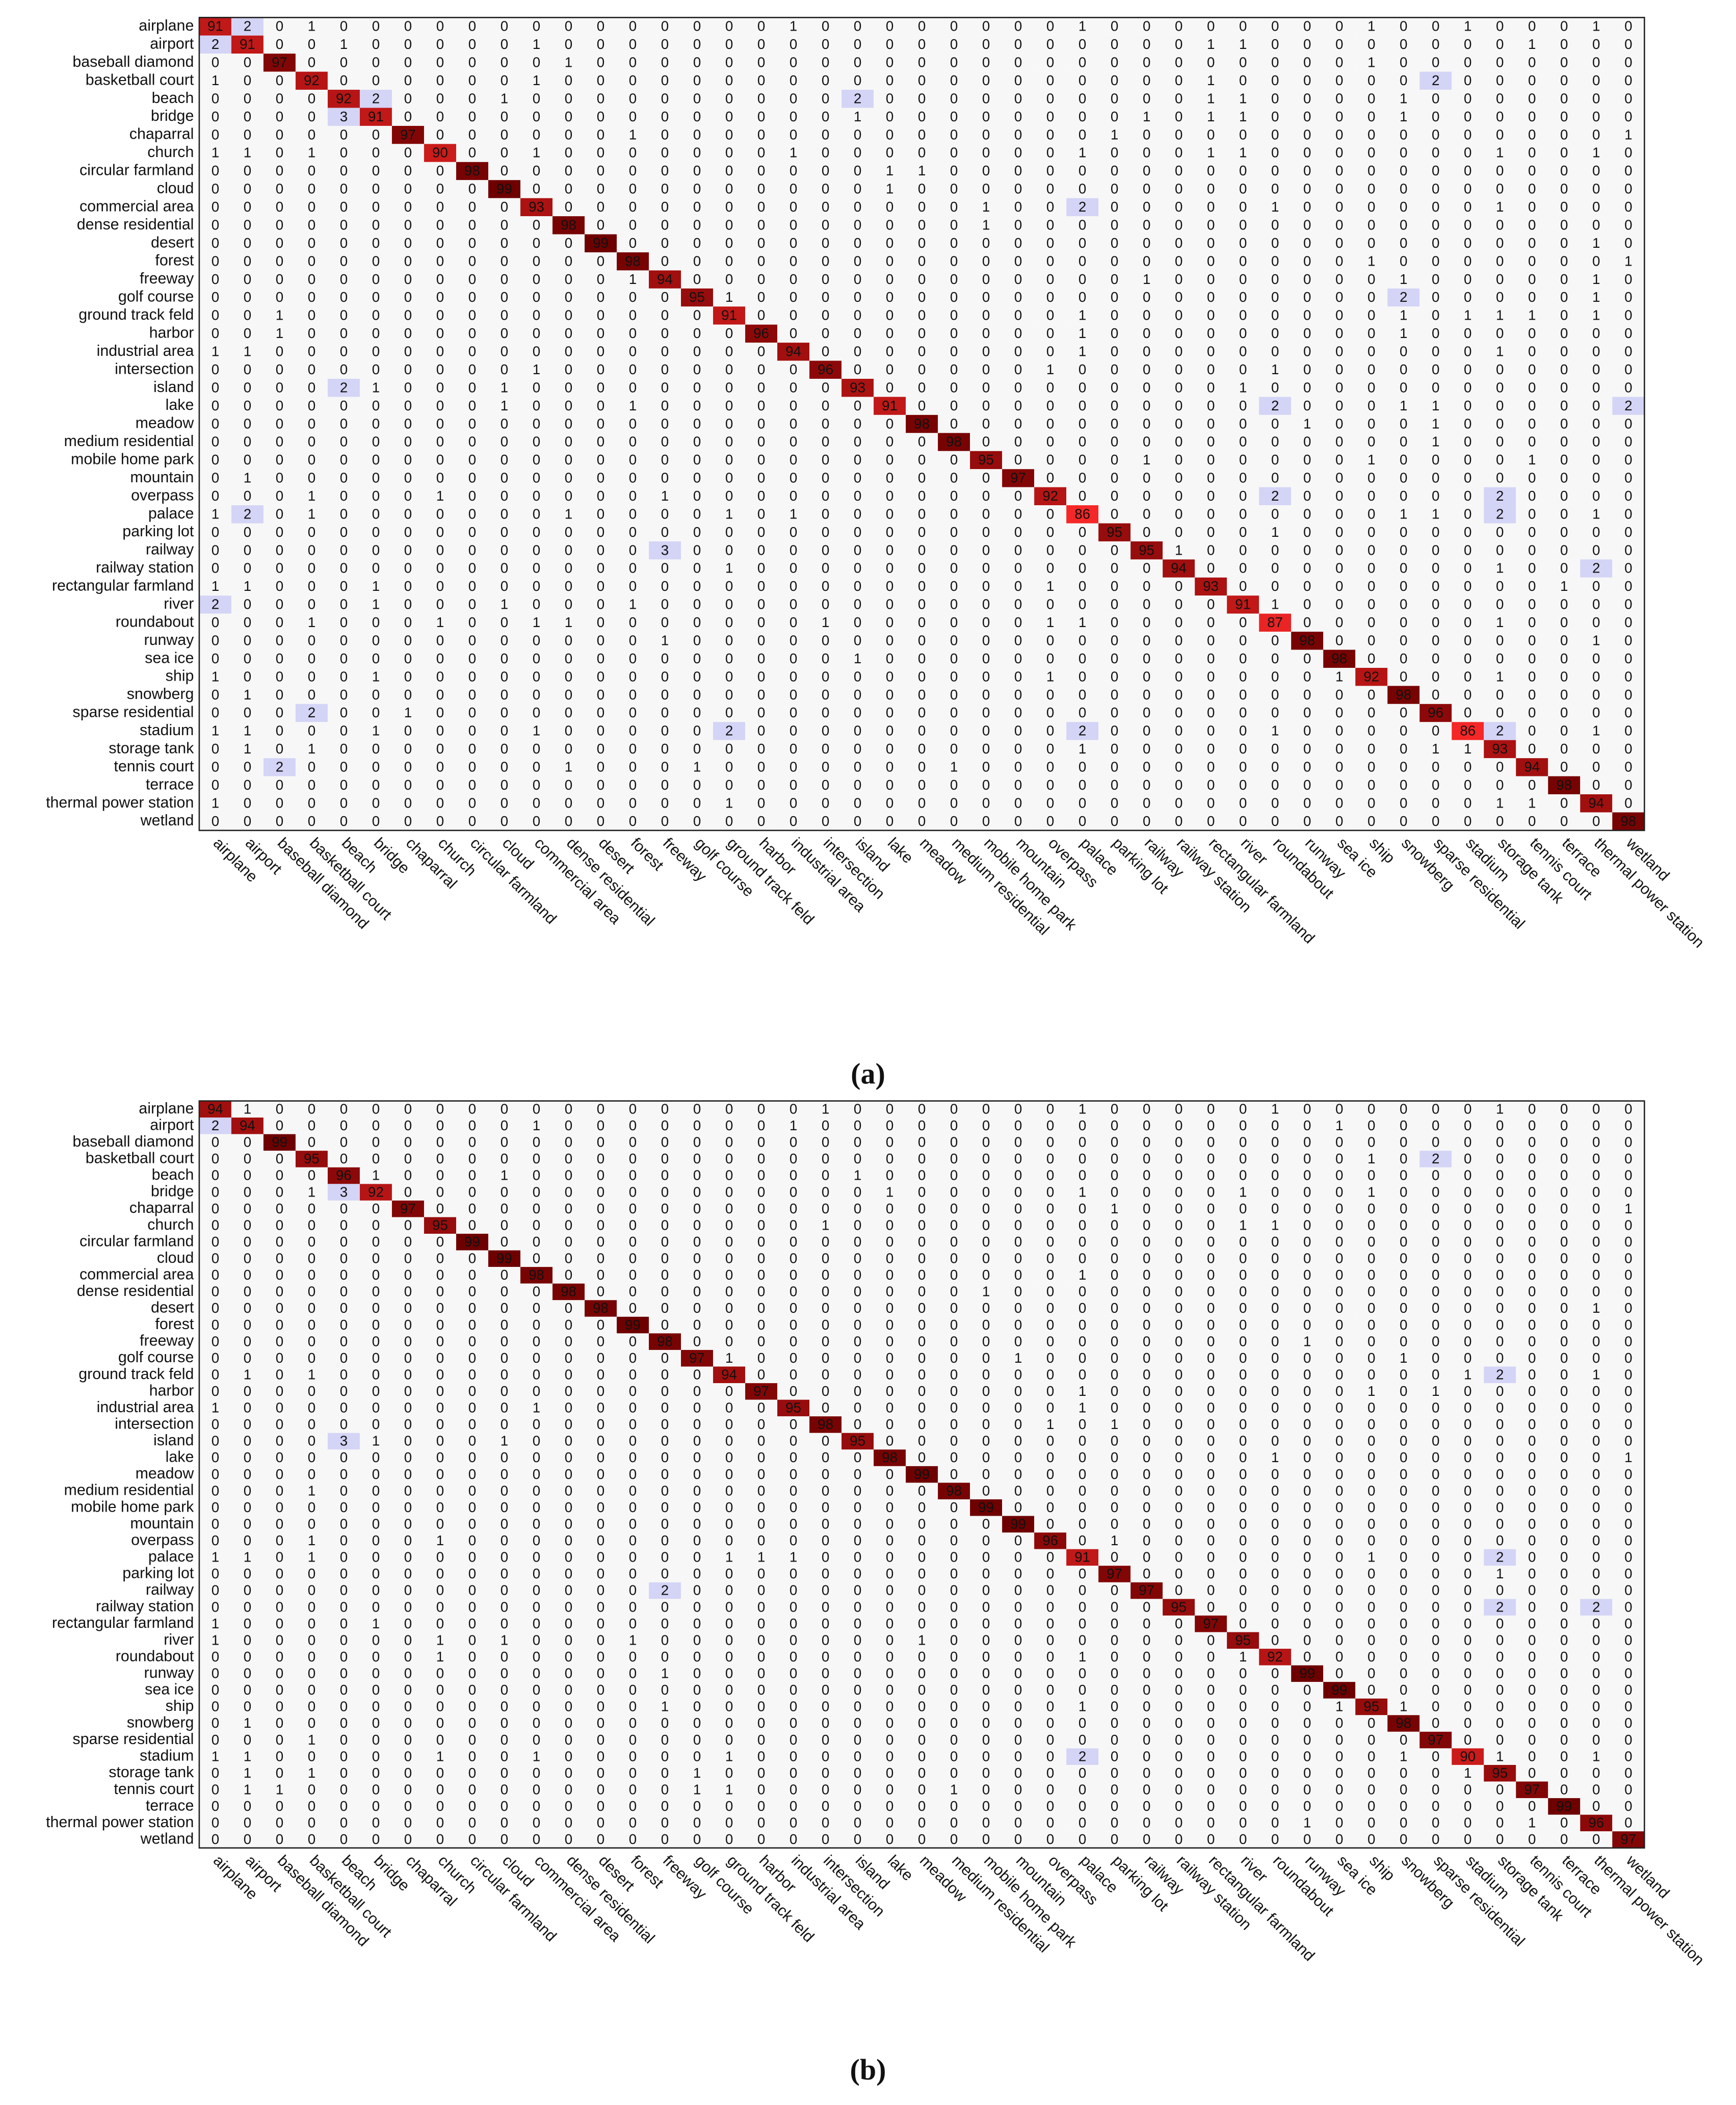  Describe the element at coordinates (170, 152) in the screenshot. I see `row-label: church` at that location.